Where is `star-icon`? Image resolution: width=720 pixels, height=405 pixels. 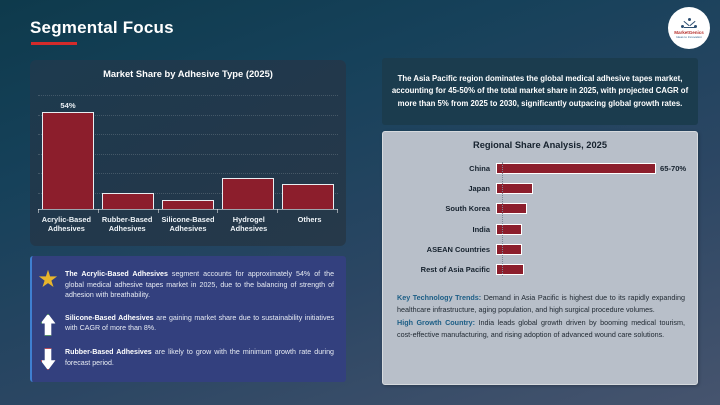 star-icon is located at coordinates (48, 279).